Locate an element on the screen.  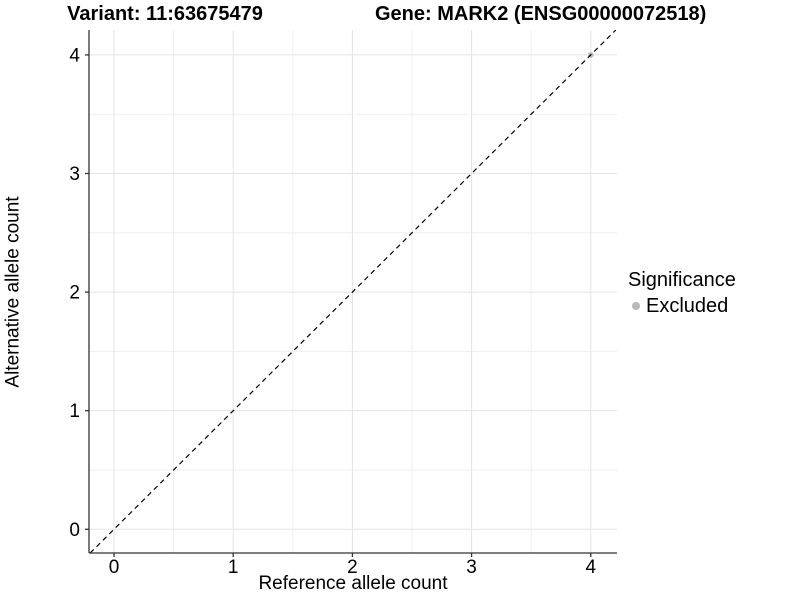
legend-title: Significance is located at coordinates (682, 280).